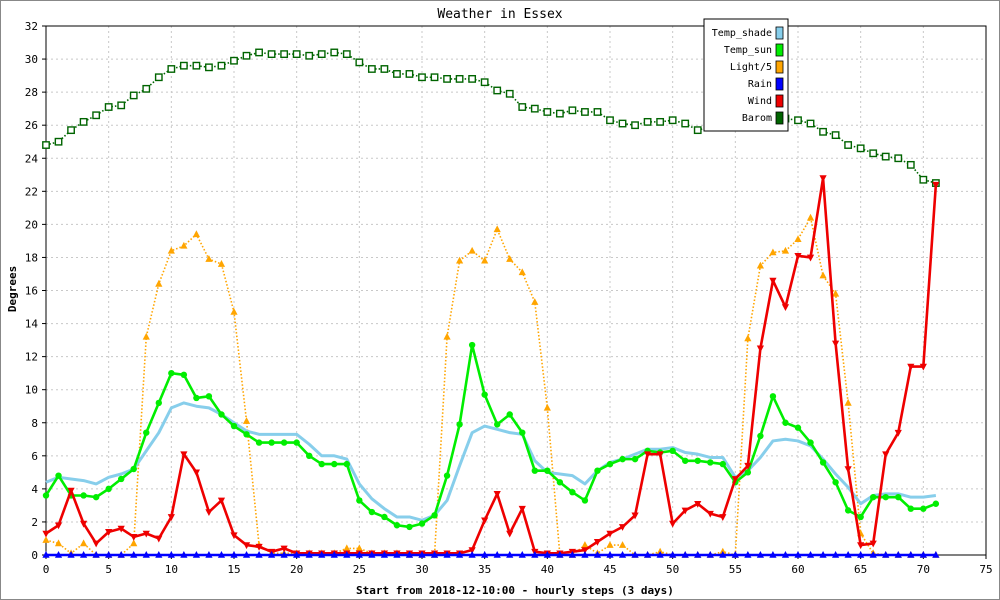 The width and height of the screenshot is (1000, 600). What do you see at coordinates (31, 257) in the screenshot?
I see `y-tick-label: 18` at bounding box center [31, 257].